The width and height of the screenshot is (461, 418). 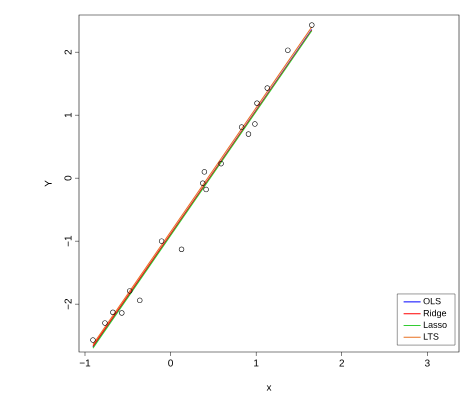 What do you see at coordinates (68, 241) in the screenshot?
I see `y-tick-label: −1` at bounding box center [68, 241].